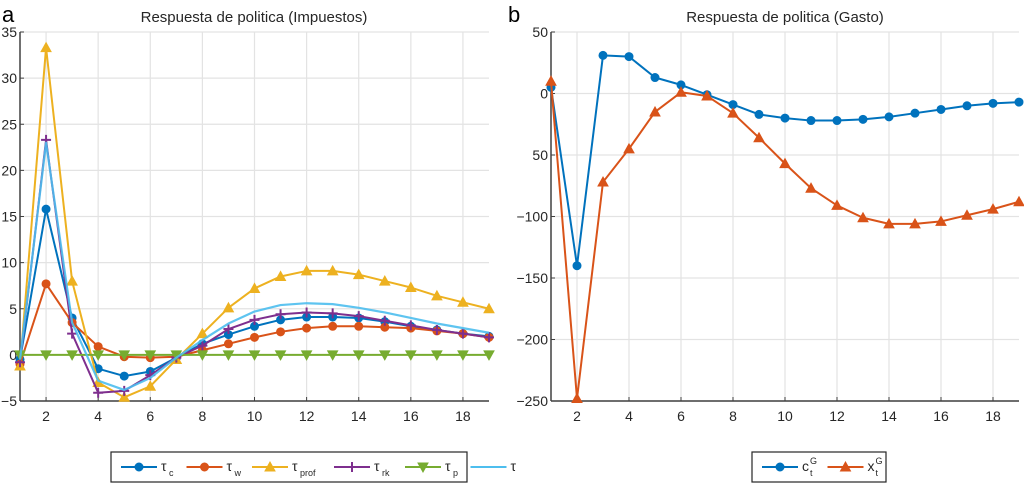  I want to click on legend-item-x-t-marker, so click(845, 466).